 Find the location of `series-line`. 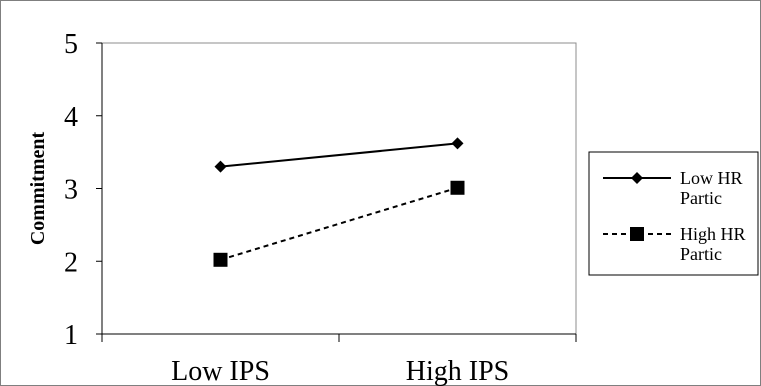

series-line is located at coordinates (339, 155).